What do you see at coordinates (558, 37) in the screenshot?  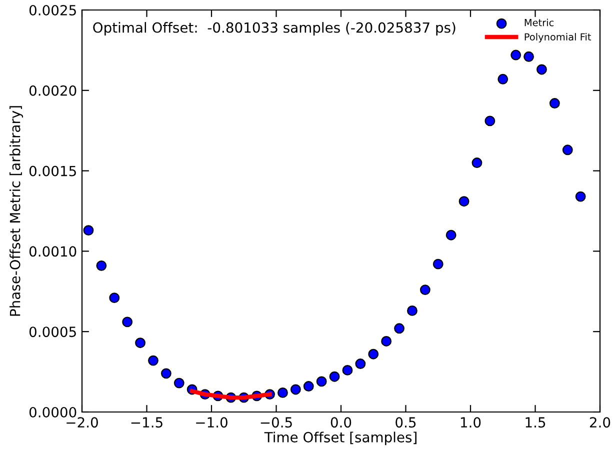 I see `legend-label: Polynomial Fit` at bounding box center [558, 37].